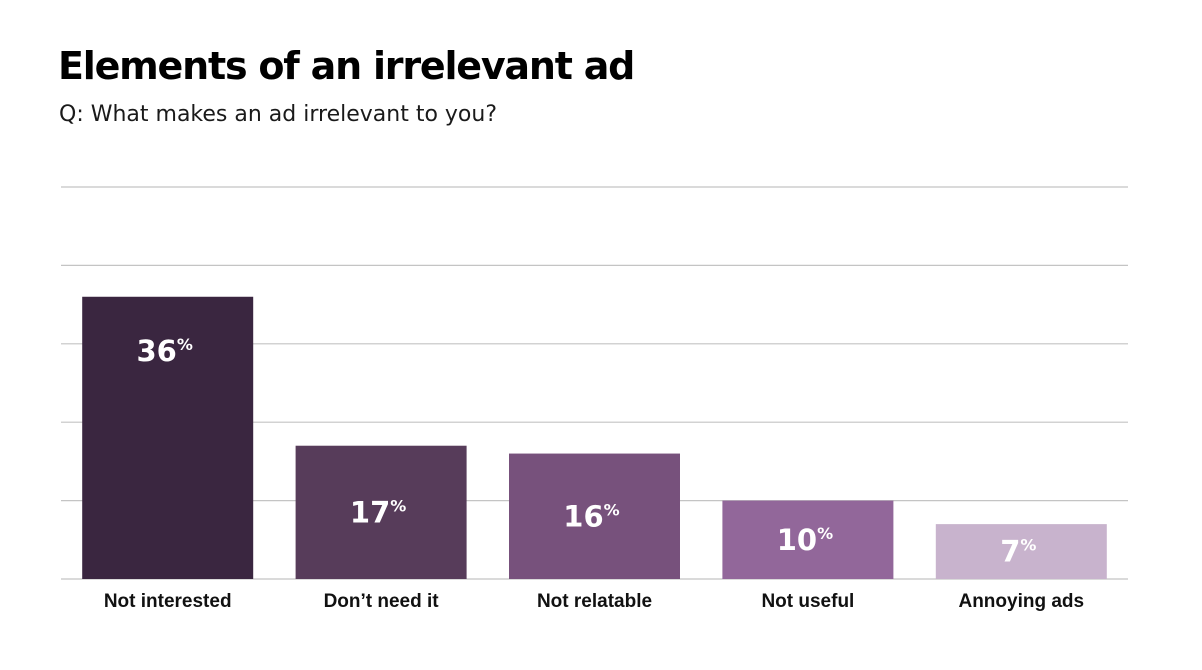  Describe the element at coordinates (382, 601) in the screenshot. I see `category-label: Don’t need it` at that location.